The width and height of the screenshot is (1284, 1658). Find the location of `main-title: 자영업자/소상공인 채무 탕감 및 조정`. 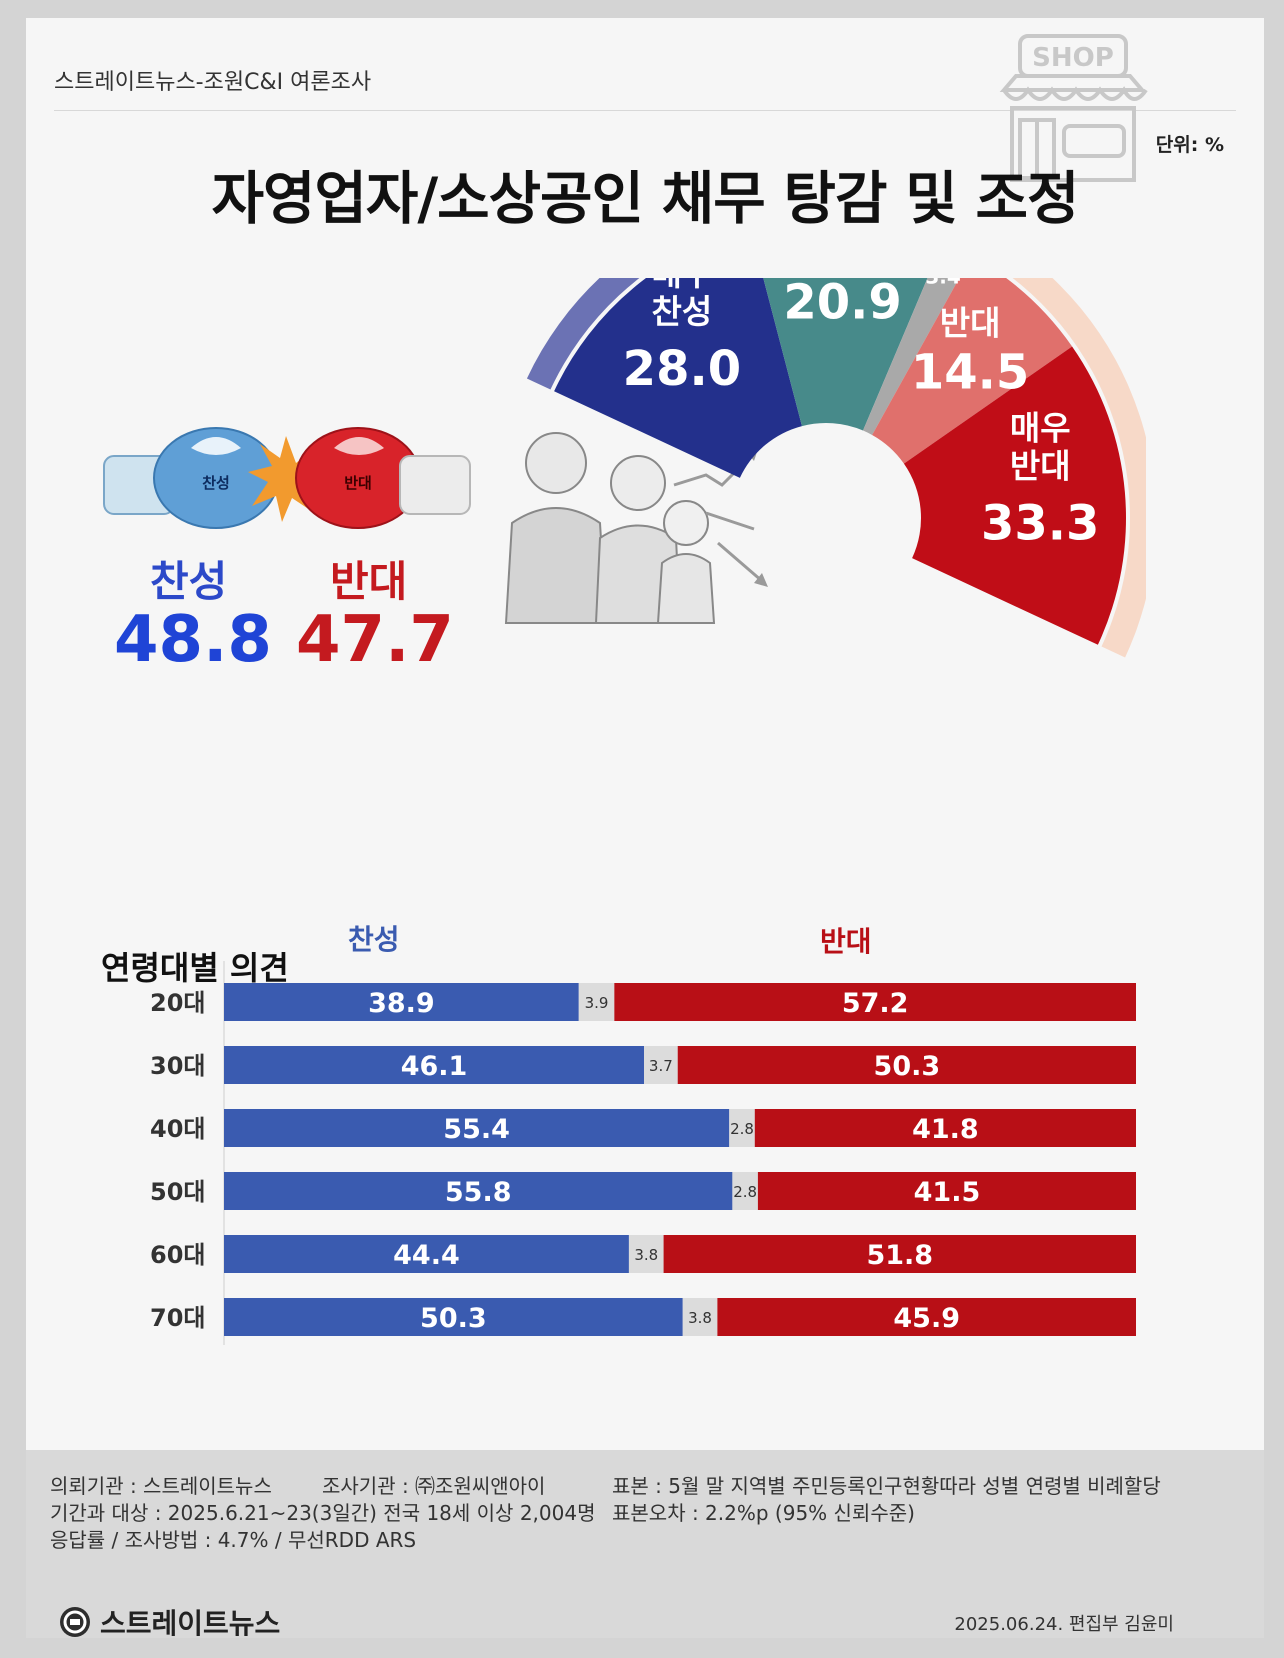

main-title: 자영업자/소상공인 채무 탕감 및 조정 is located at coordinates (645, 199).